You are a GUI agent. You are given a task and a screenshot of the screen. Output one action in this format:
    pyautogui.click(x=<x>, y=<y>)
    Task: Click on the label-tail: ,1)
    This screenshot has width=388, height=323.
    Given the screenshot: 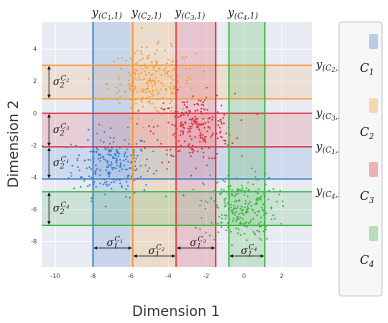 What is the action you would take?
    pyautogui.click(x=156, y=16)
    